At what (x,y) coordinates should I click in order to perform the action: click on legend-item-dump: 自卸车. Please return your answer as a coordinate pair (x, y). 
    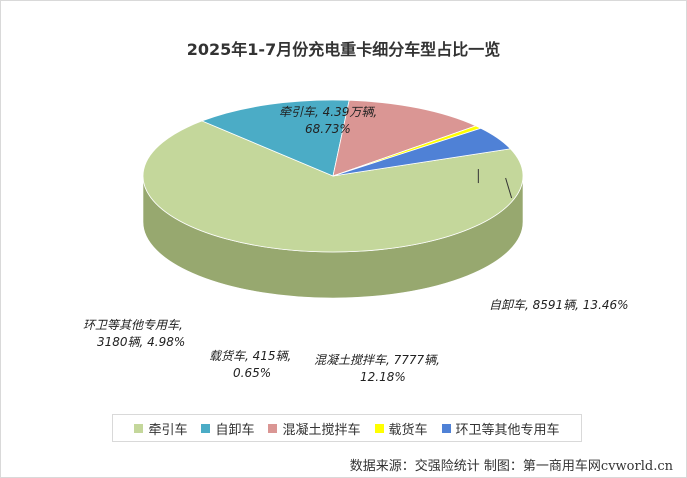
    Looking at the image, I should click on (227, 428).